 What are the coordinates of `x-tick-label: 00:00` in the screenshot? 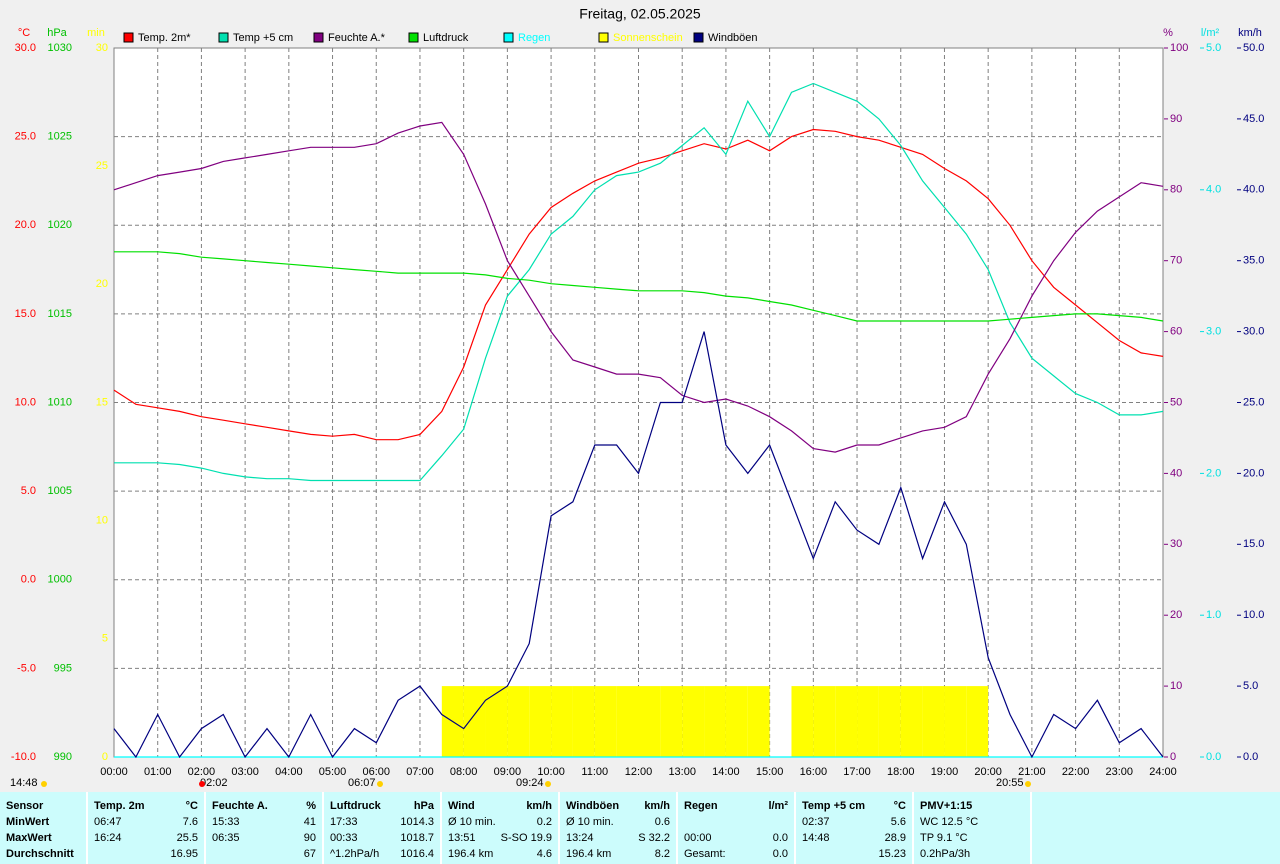 It's located at (114, 772).